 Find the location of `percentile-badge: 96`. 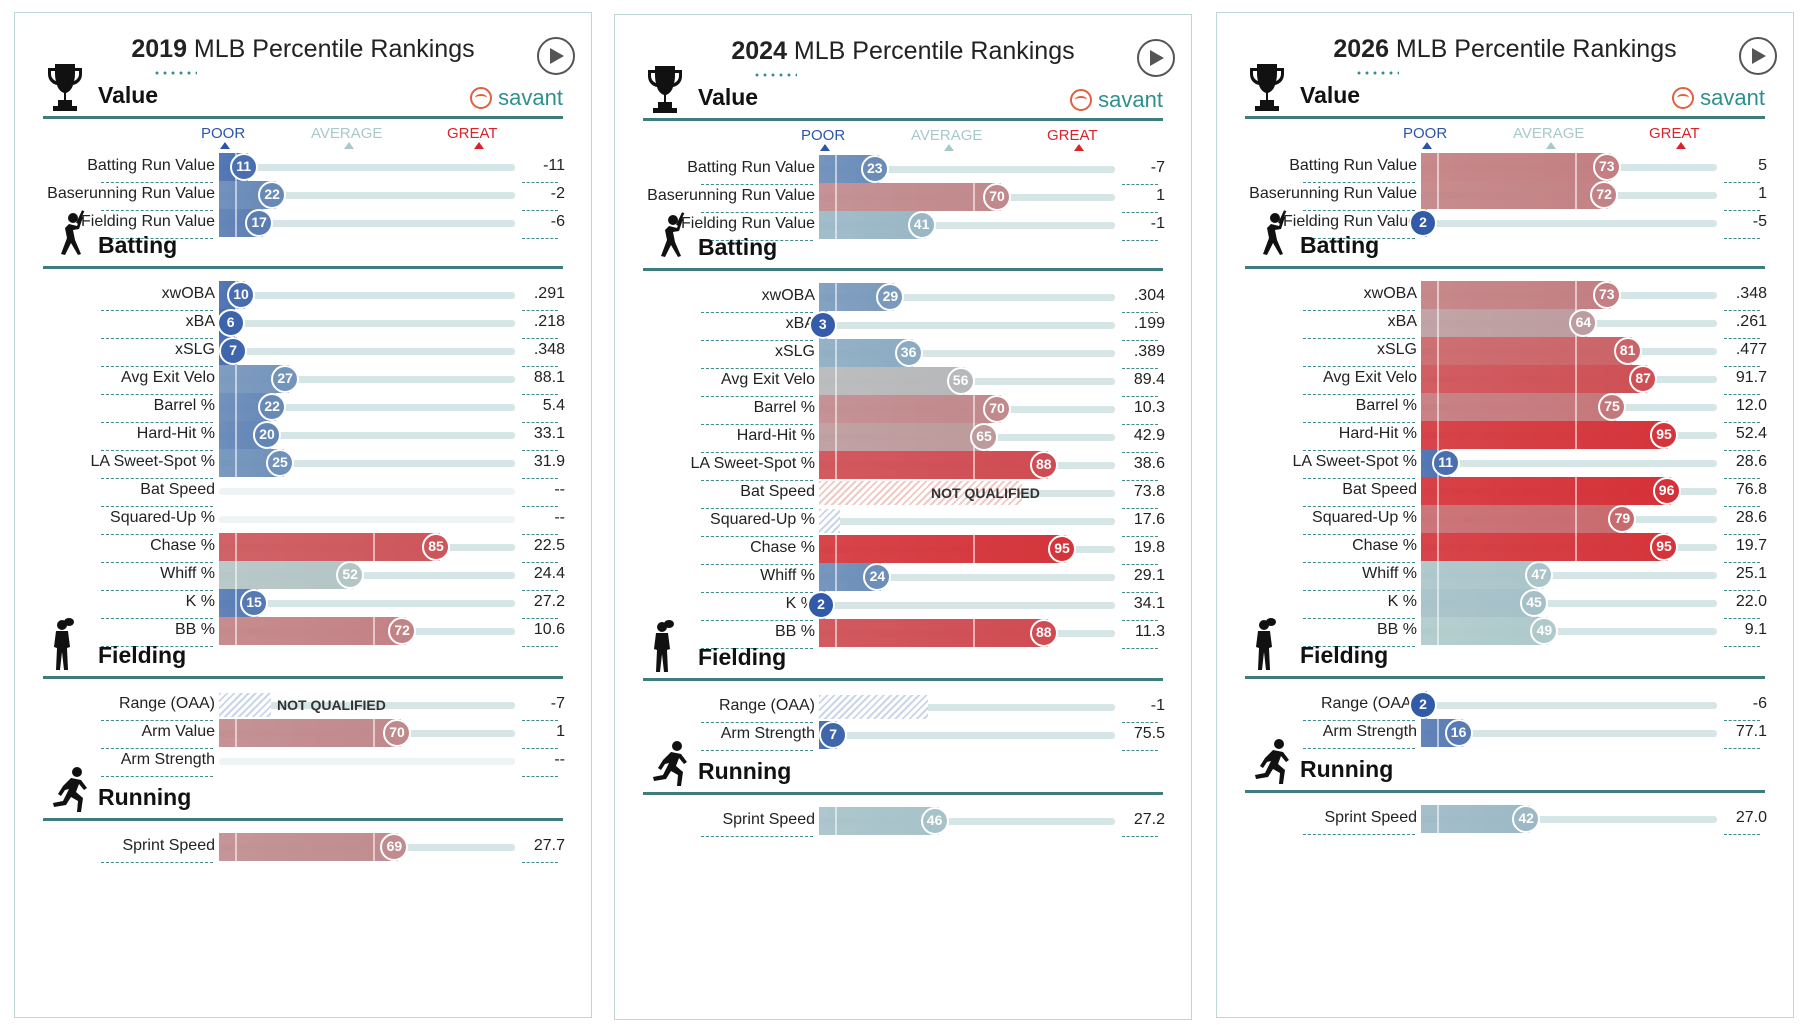

percentile-badge: 96 is located at coordinates (1666, 491).